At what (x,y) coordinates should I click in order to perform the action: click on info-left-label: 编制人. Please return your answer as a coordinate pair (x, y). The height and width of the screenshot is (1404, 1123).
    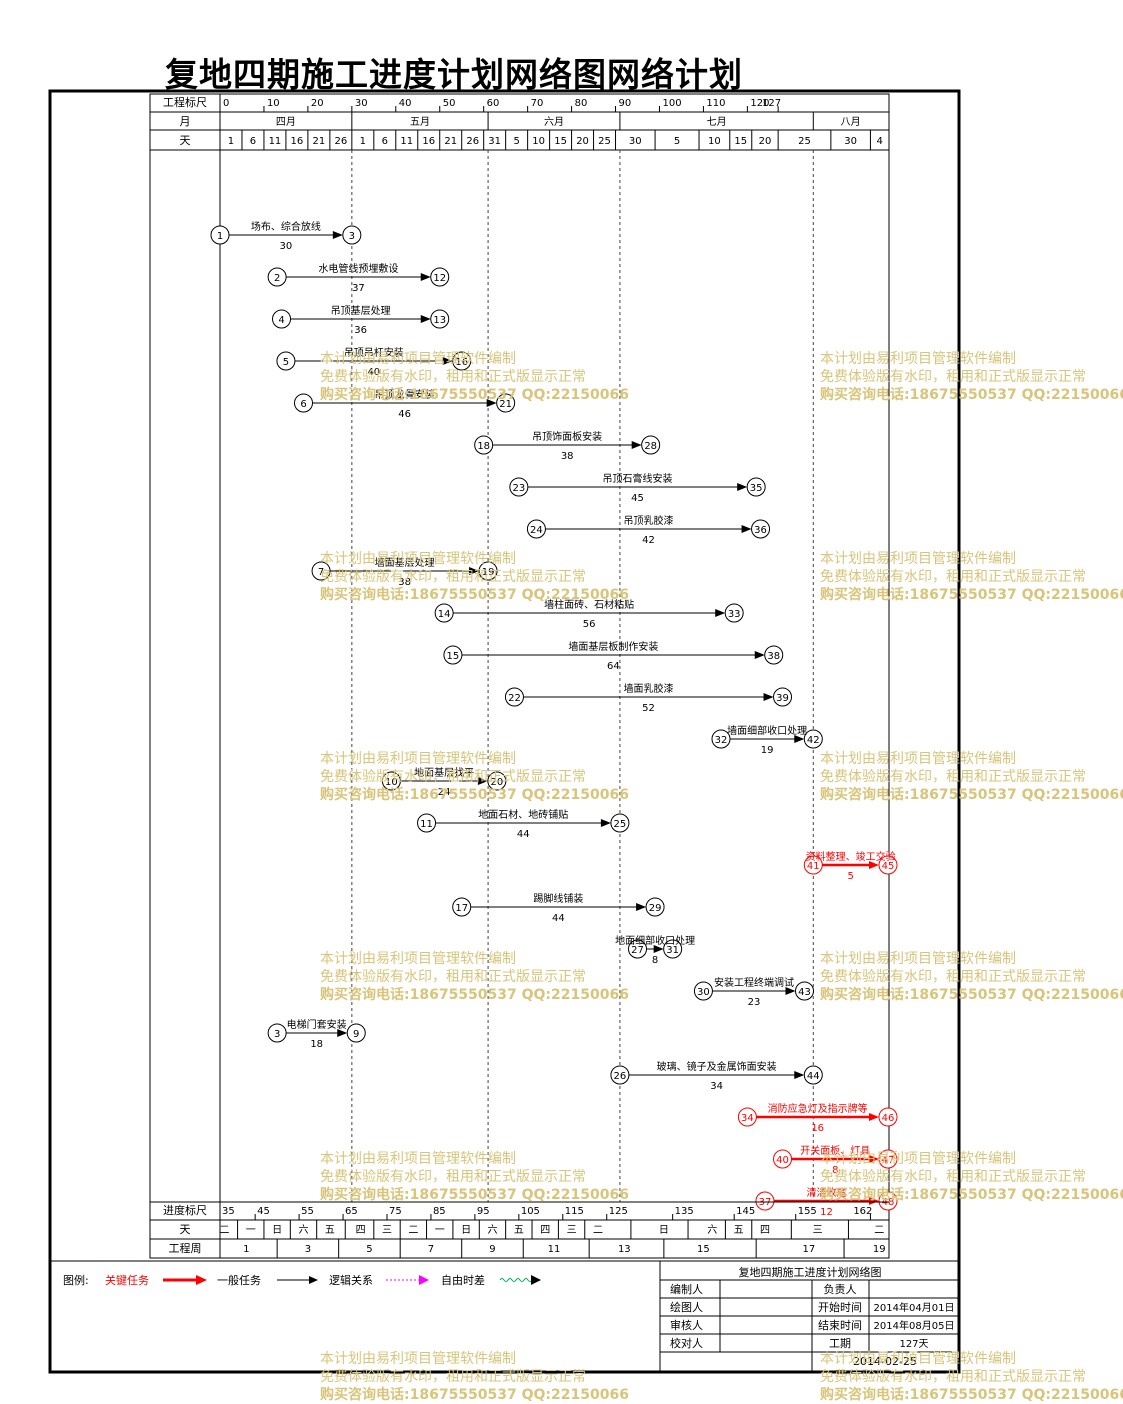
    Looking at the image, I should click on (686, 1289).